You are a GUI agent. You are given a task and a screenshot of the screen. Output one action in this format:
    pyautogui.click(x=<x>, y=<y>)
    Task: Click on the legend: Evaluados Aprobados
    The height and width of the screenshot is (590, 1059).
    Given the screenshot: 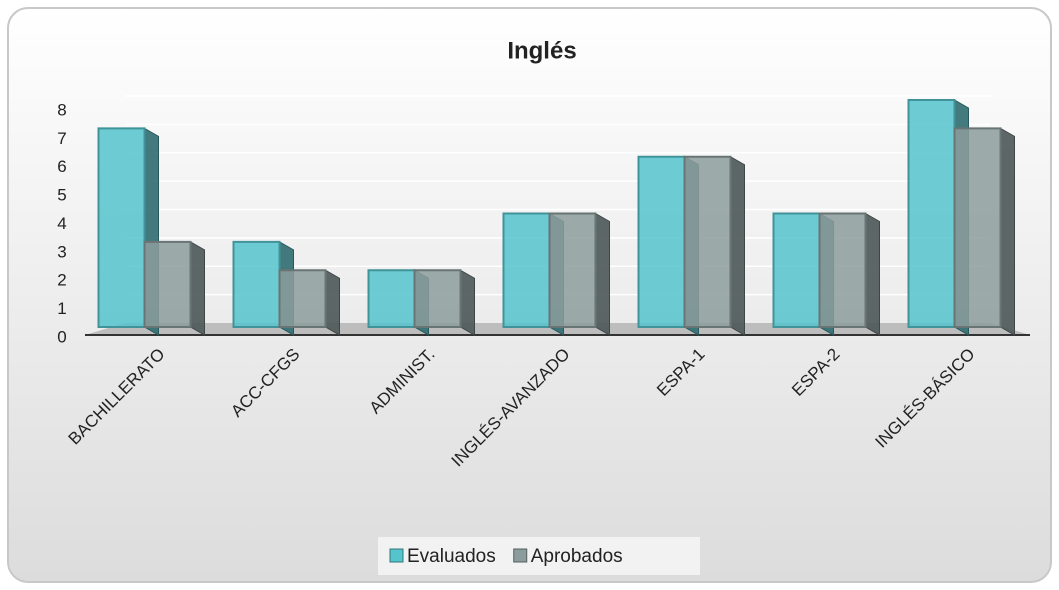 What is the action you would take?
    pyautogui.click(x=539, y=556)
    